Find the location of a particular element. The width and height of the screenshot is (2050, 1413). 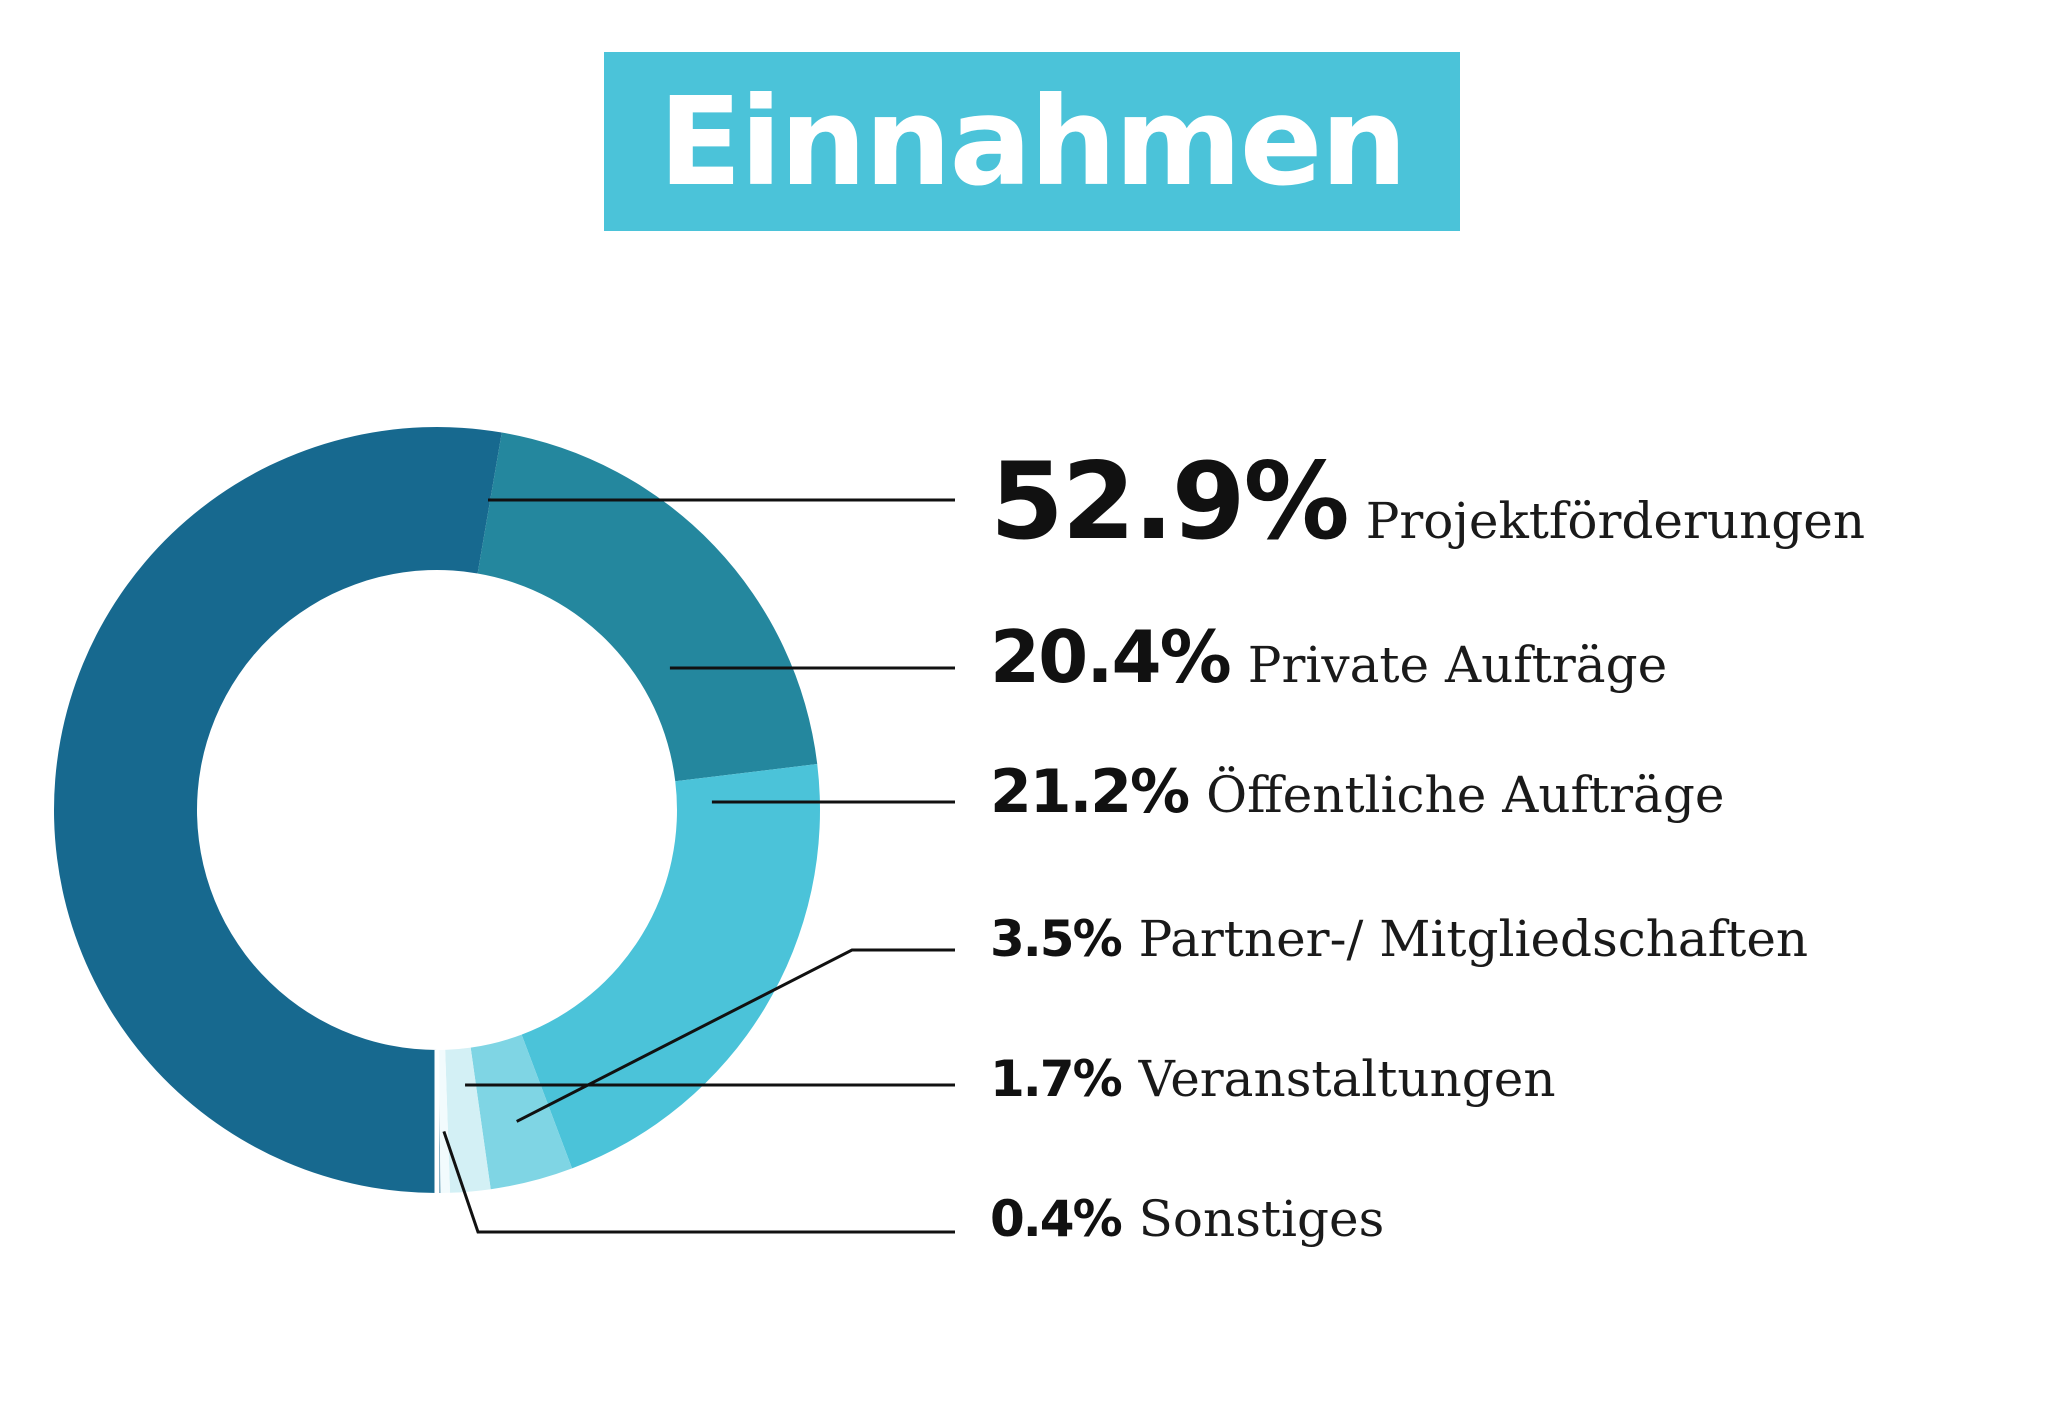

slice-partner-mitgliedschaften is located at coordinates (521, 1112).